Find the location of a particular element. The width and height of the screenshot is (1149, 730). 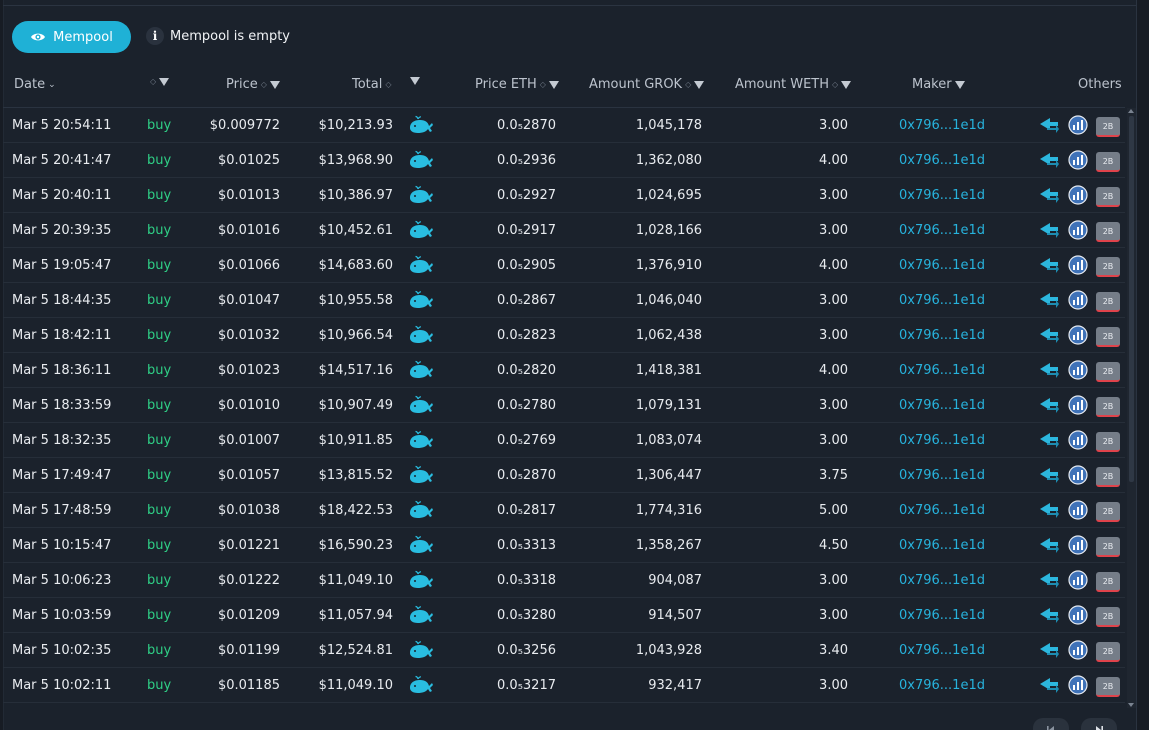

col-whale is located at coordinates (415, 81).